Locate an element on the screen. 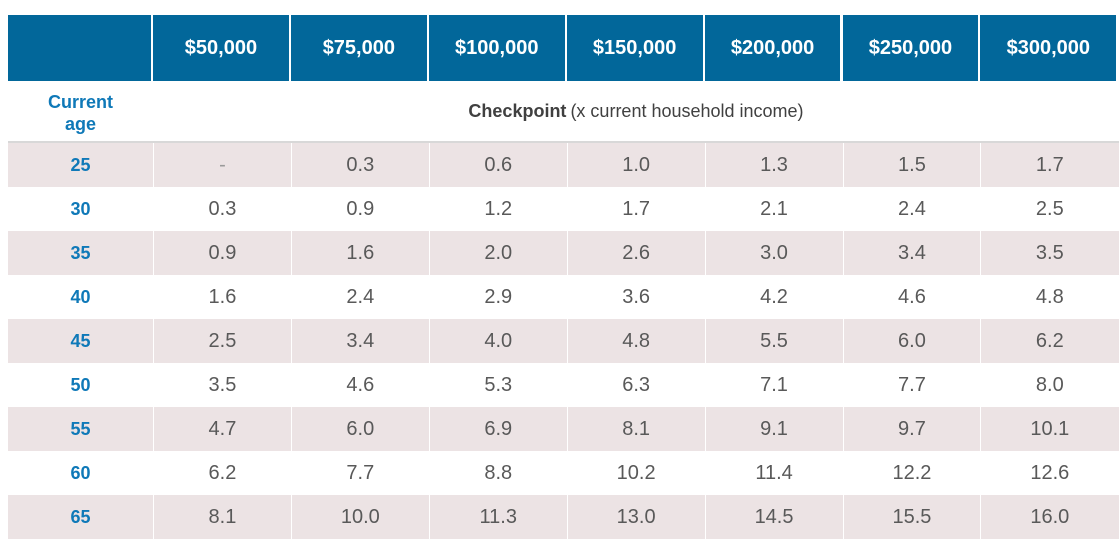 The width and height of the screenshot is (1119, 540). age-cell: 55 is located at coordinates (80, 428).